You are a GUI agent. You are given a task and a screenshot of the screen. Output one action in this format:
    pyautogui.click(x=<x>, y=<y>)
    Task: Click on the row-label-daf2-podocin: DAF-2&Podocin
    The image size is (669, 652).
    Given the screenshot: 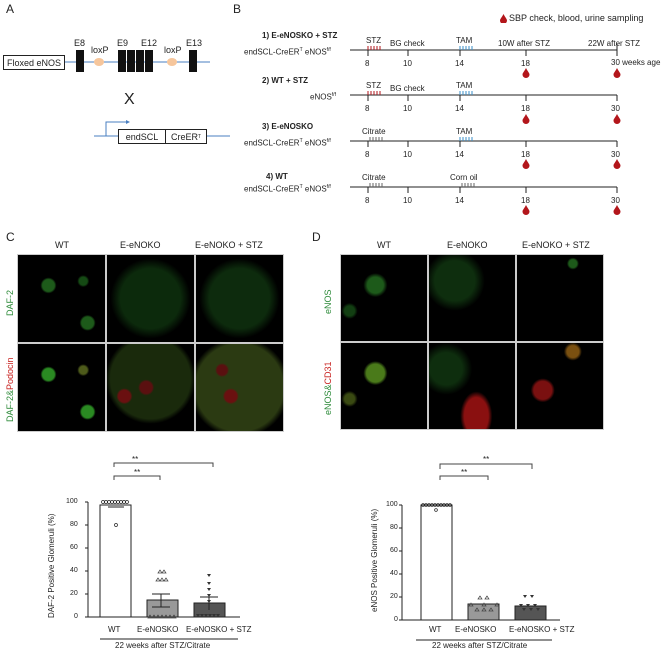 What is the action you would take?
    pyautogui.click(x=10, y=389)
    